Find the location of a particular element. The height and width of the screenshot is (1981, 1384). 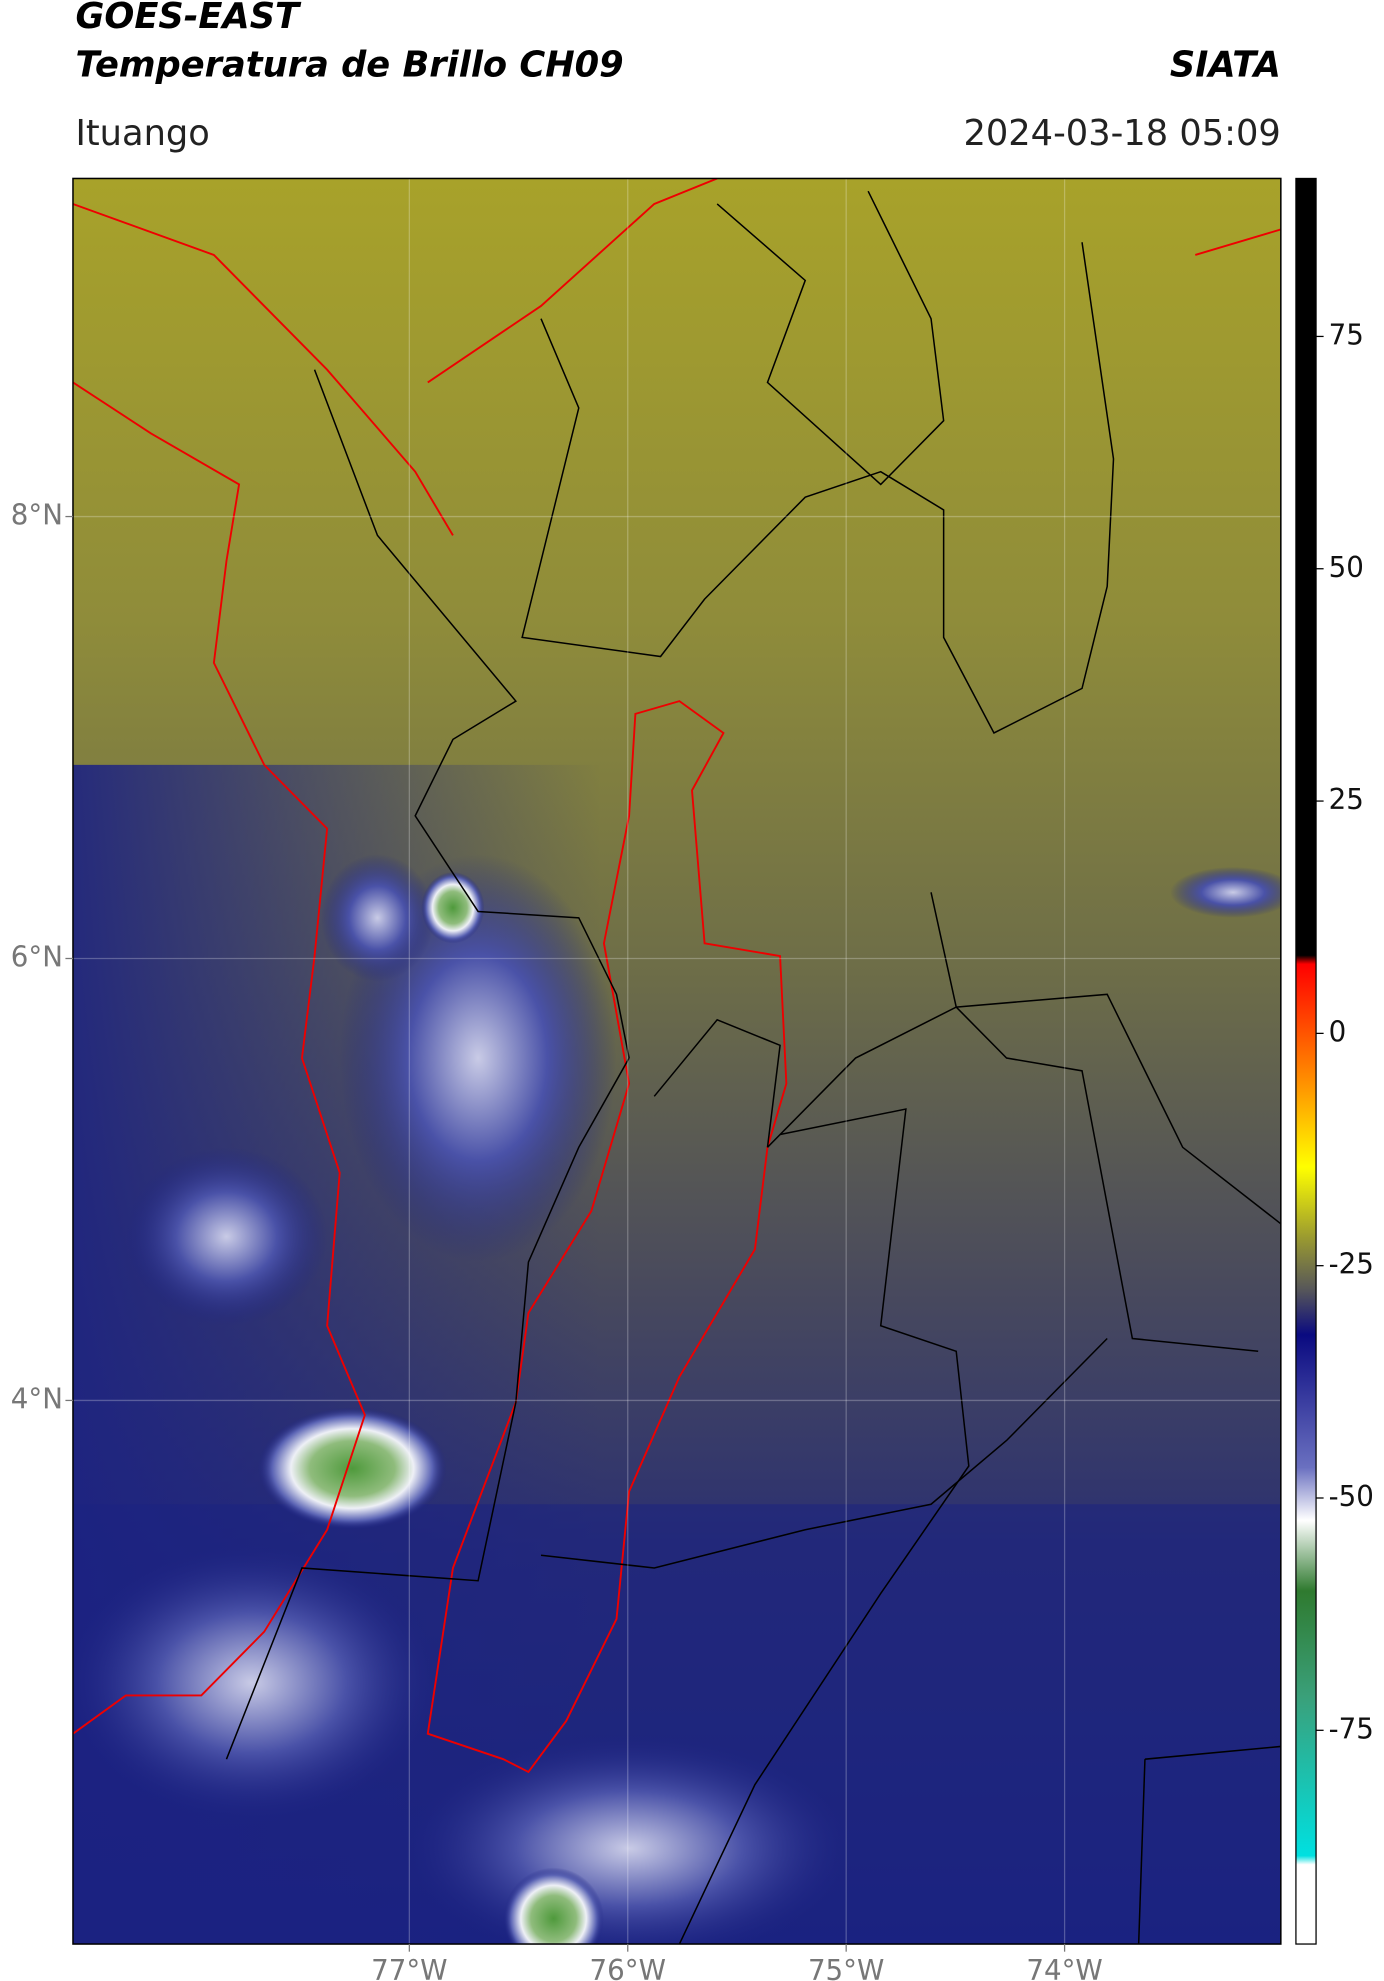

colorbar-tick-label: -25 is located at coordinates (1351, 1264).